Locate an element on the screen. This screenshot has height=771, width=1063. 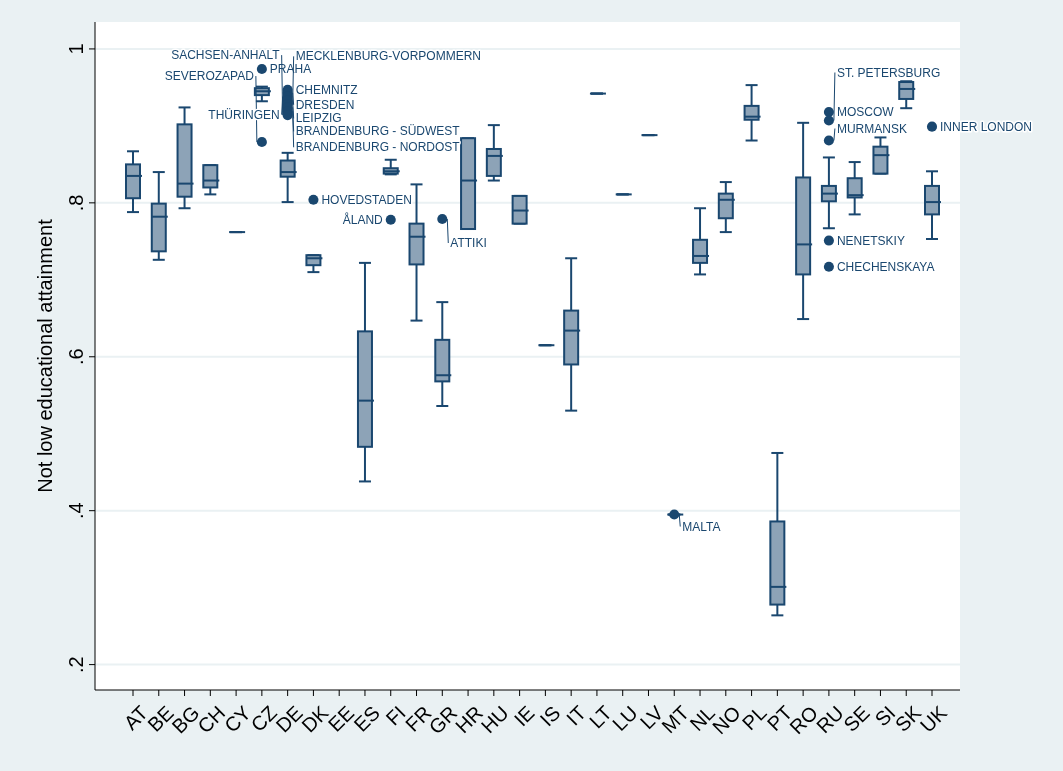
annotation: MALTA is located at coordinates (701, 526).